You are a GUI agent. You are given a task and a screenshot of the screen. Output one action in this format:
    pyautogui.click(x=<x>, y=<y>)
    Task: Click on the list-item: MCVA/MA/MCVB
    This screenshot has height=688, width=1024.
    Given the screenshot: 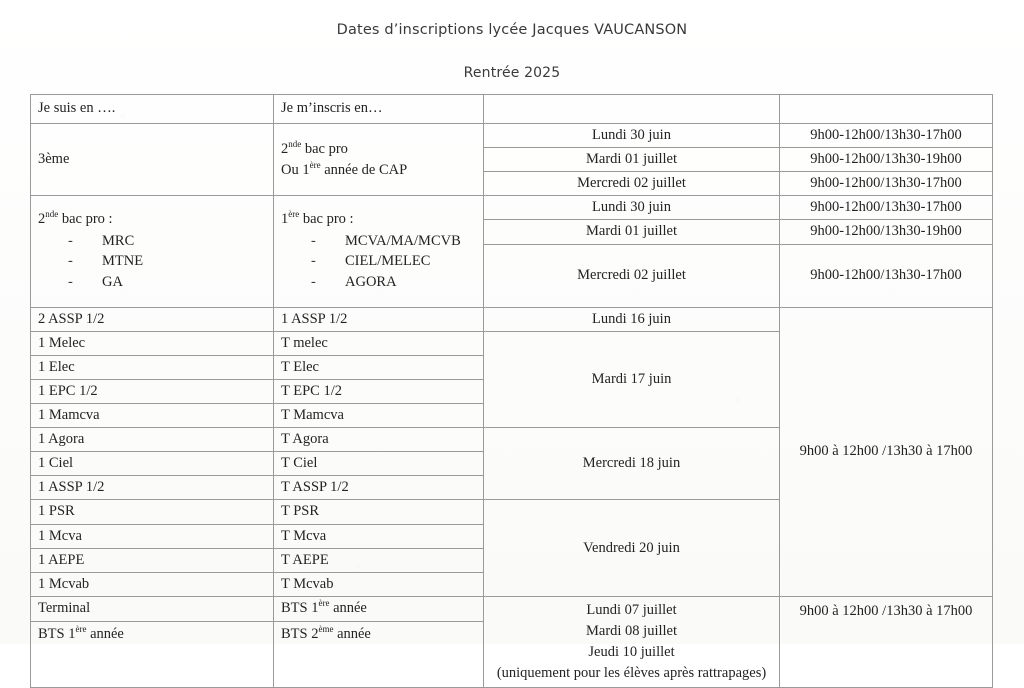 What is the action you would take?
    pyautogui.click(x=393, y=241)
    